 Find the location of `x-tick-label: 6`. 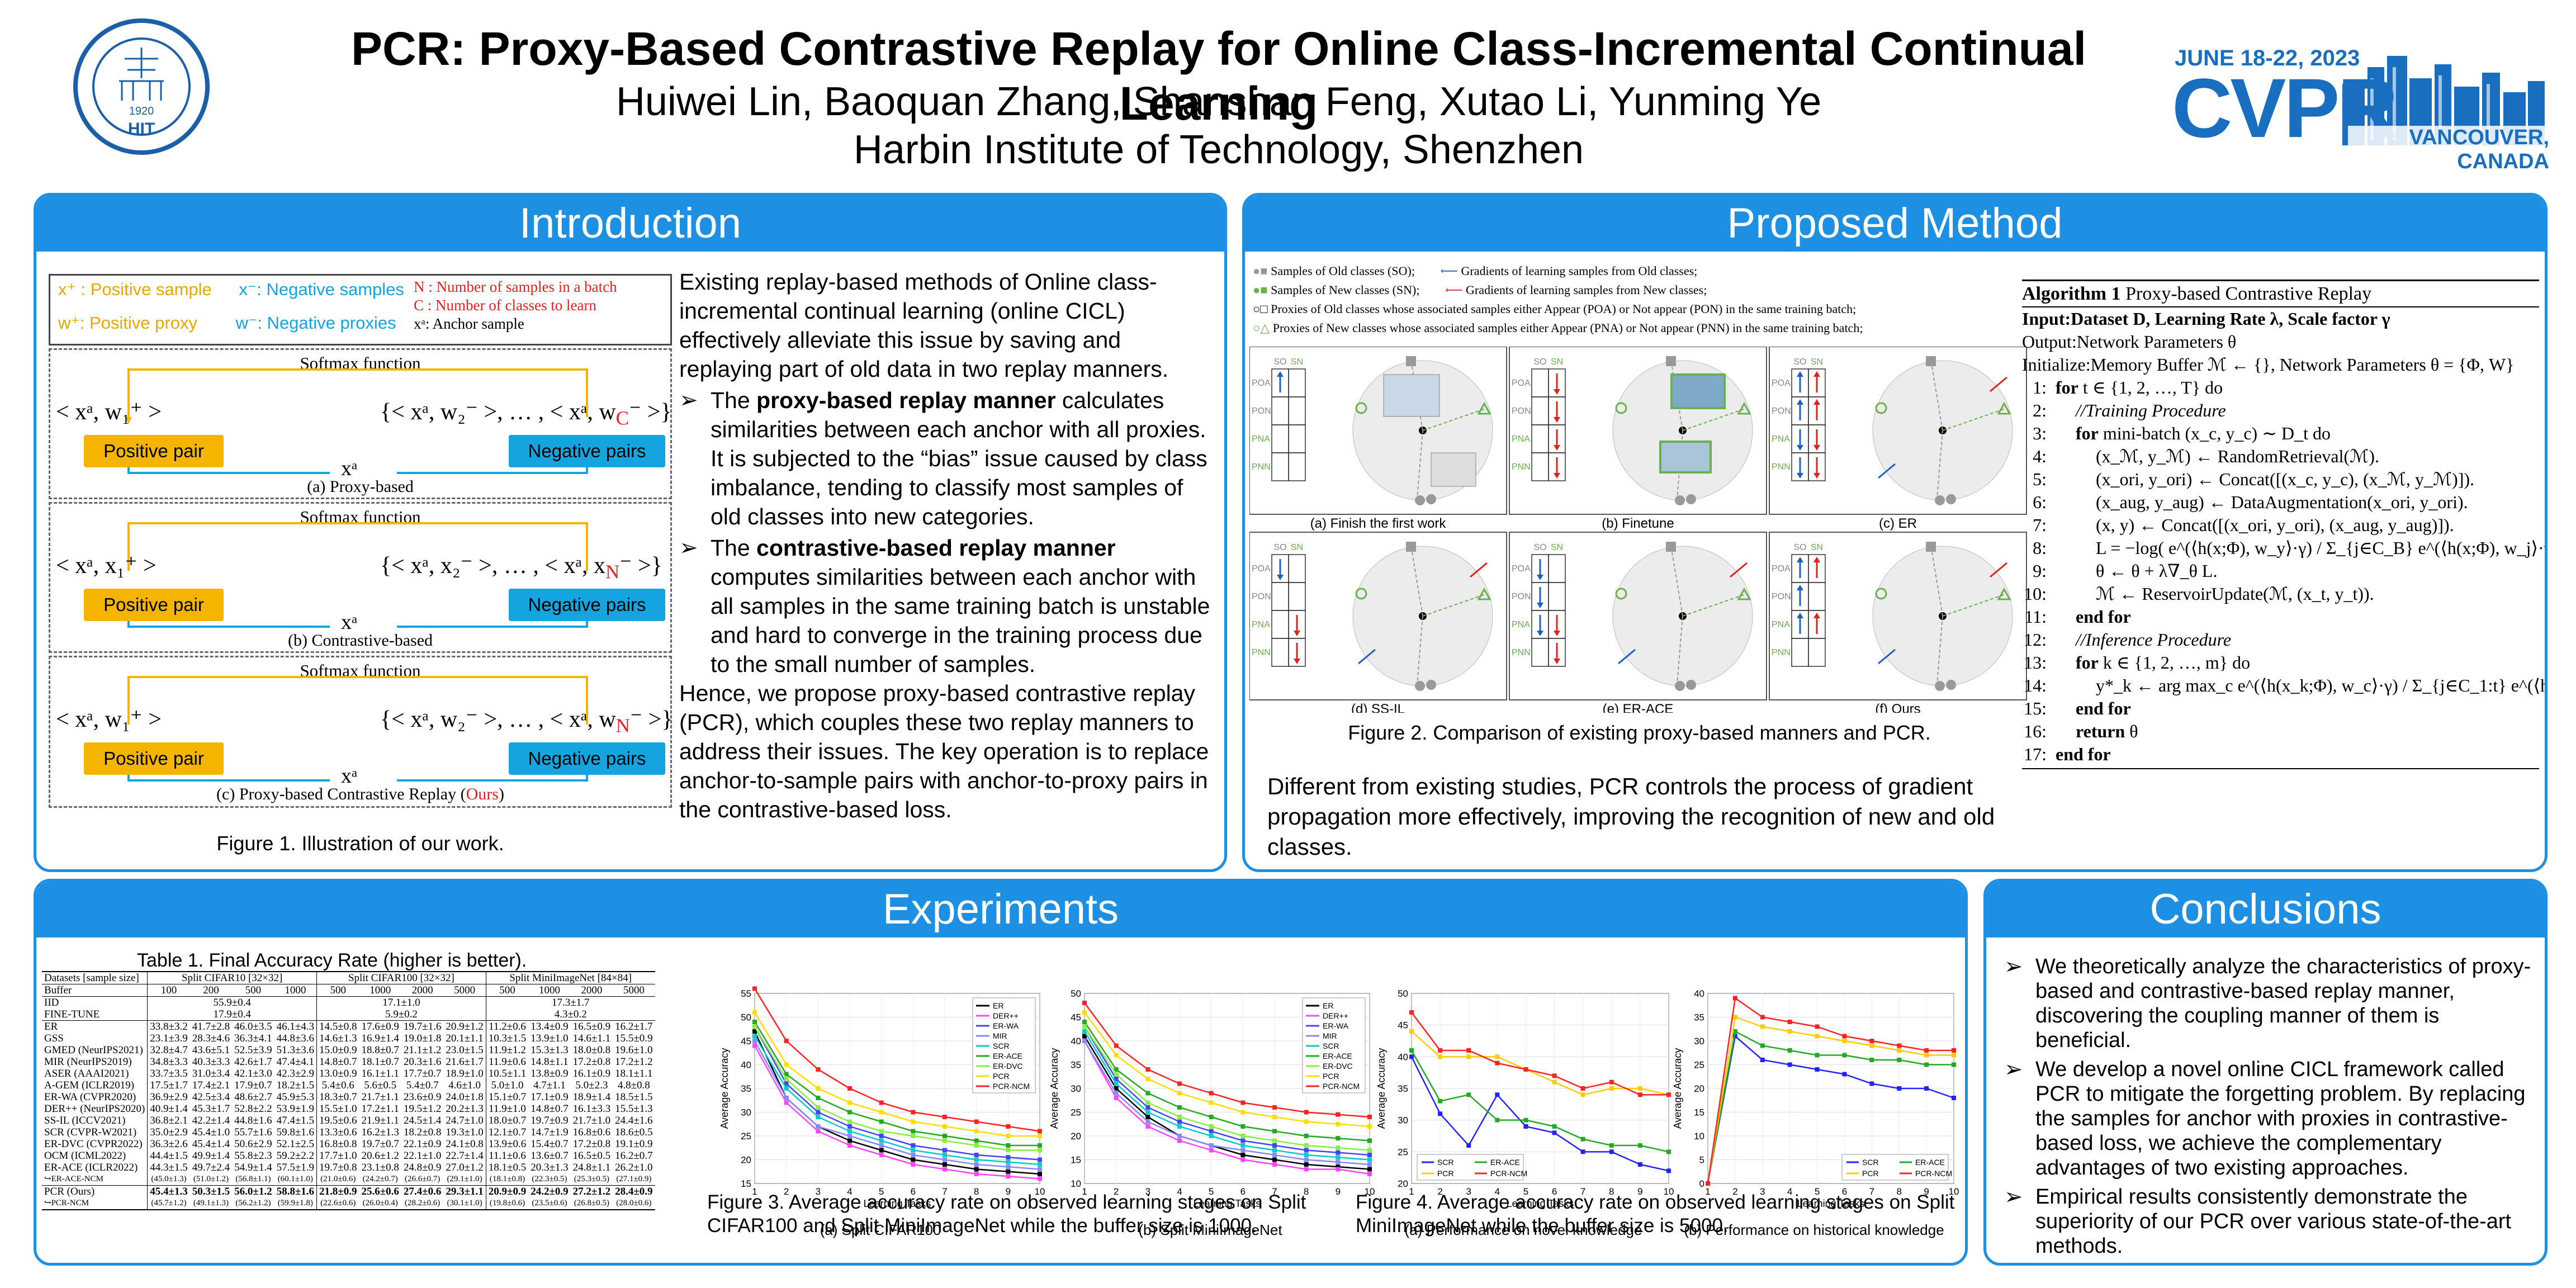

x-tick-label: 6 is located at coordinates (1845, 1191).